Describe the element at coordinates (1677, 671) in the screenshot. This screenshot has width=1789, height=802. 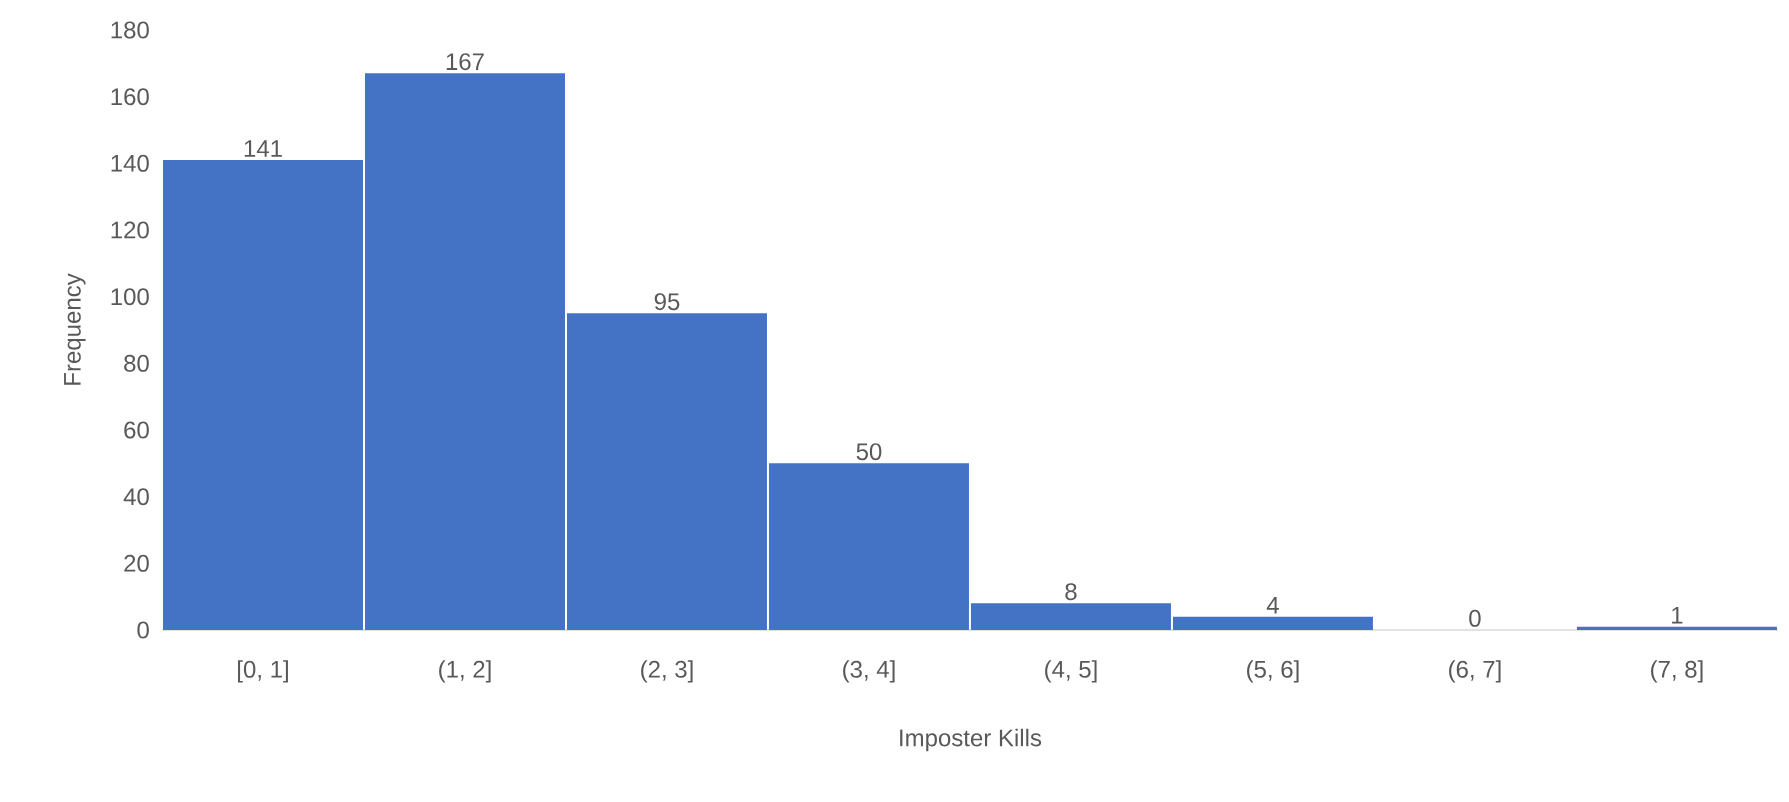
I see `x-tick-label: (7, 8]` at that location.